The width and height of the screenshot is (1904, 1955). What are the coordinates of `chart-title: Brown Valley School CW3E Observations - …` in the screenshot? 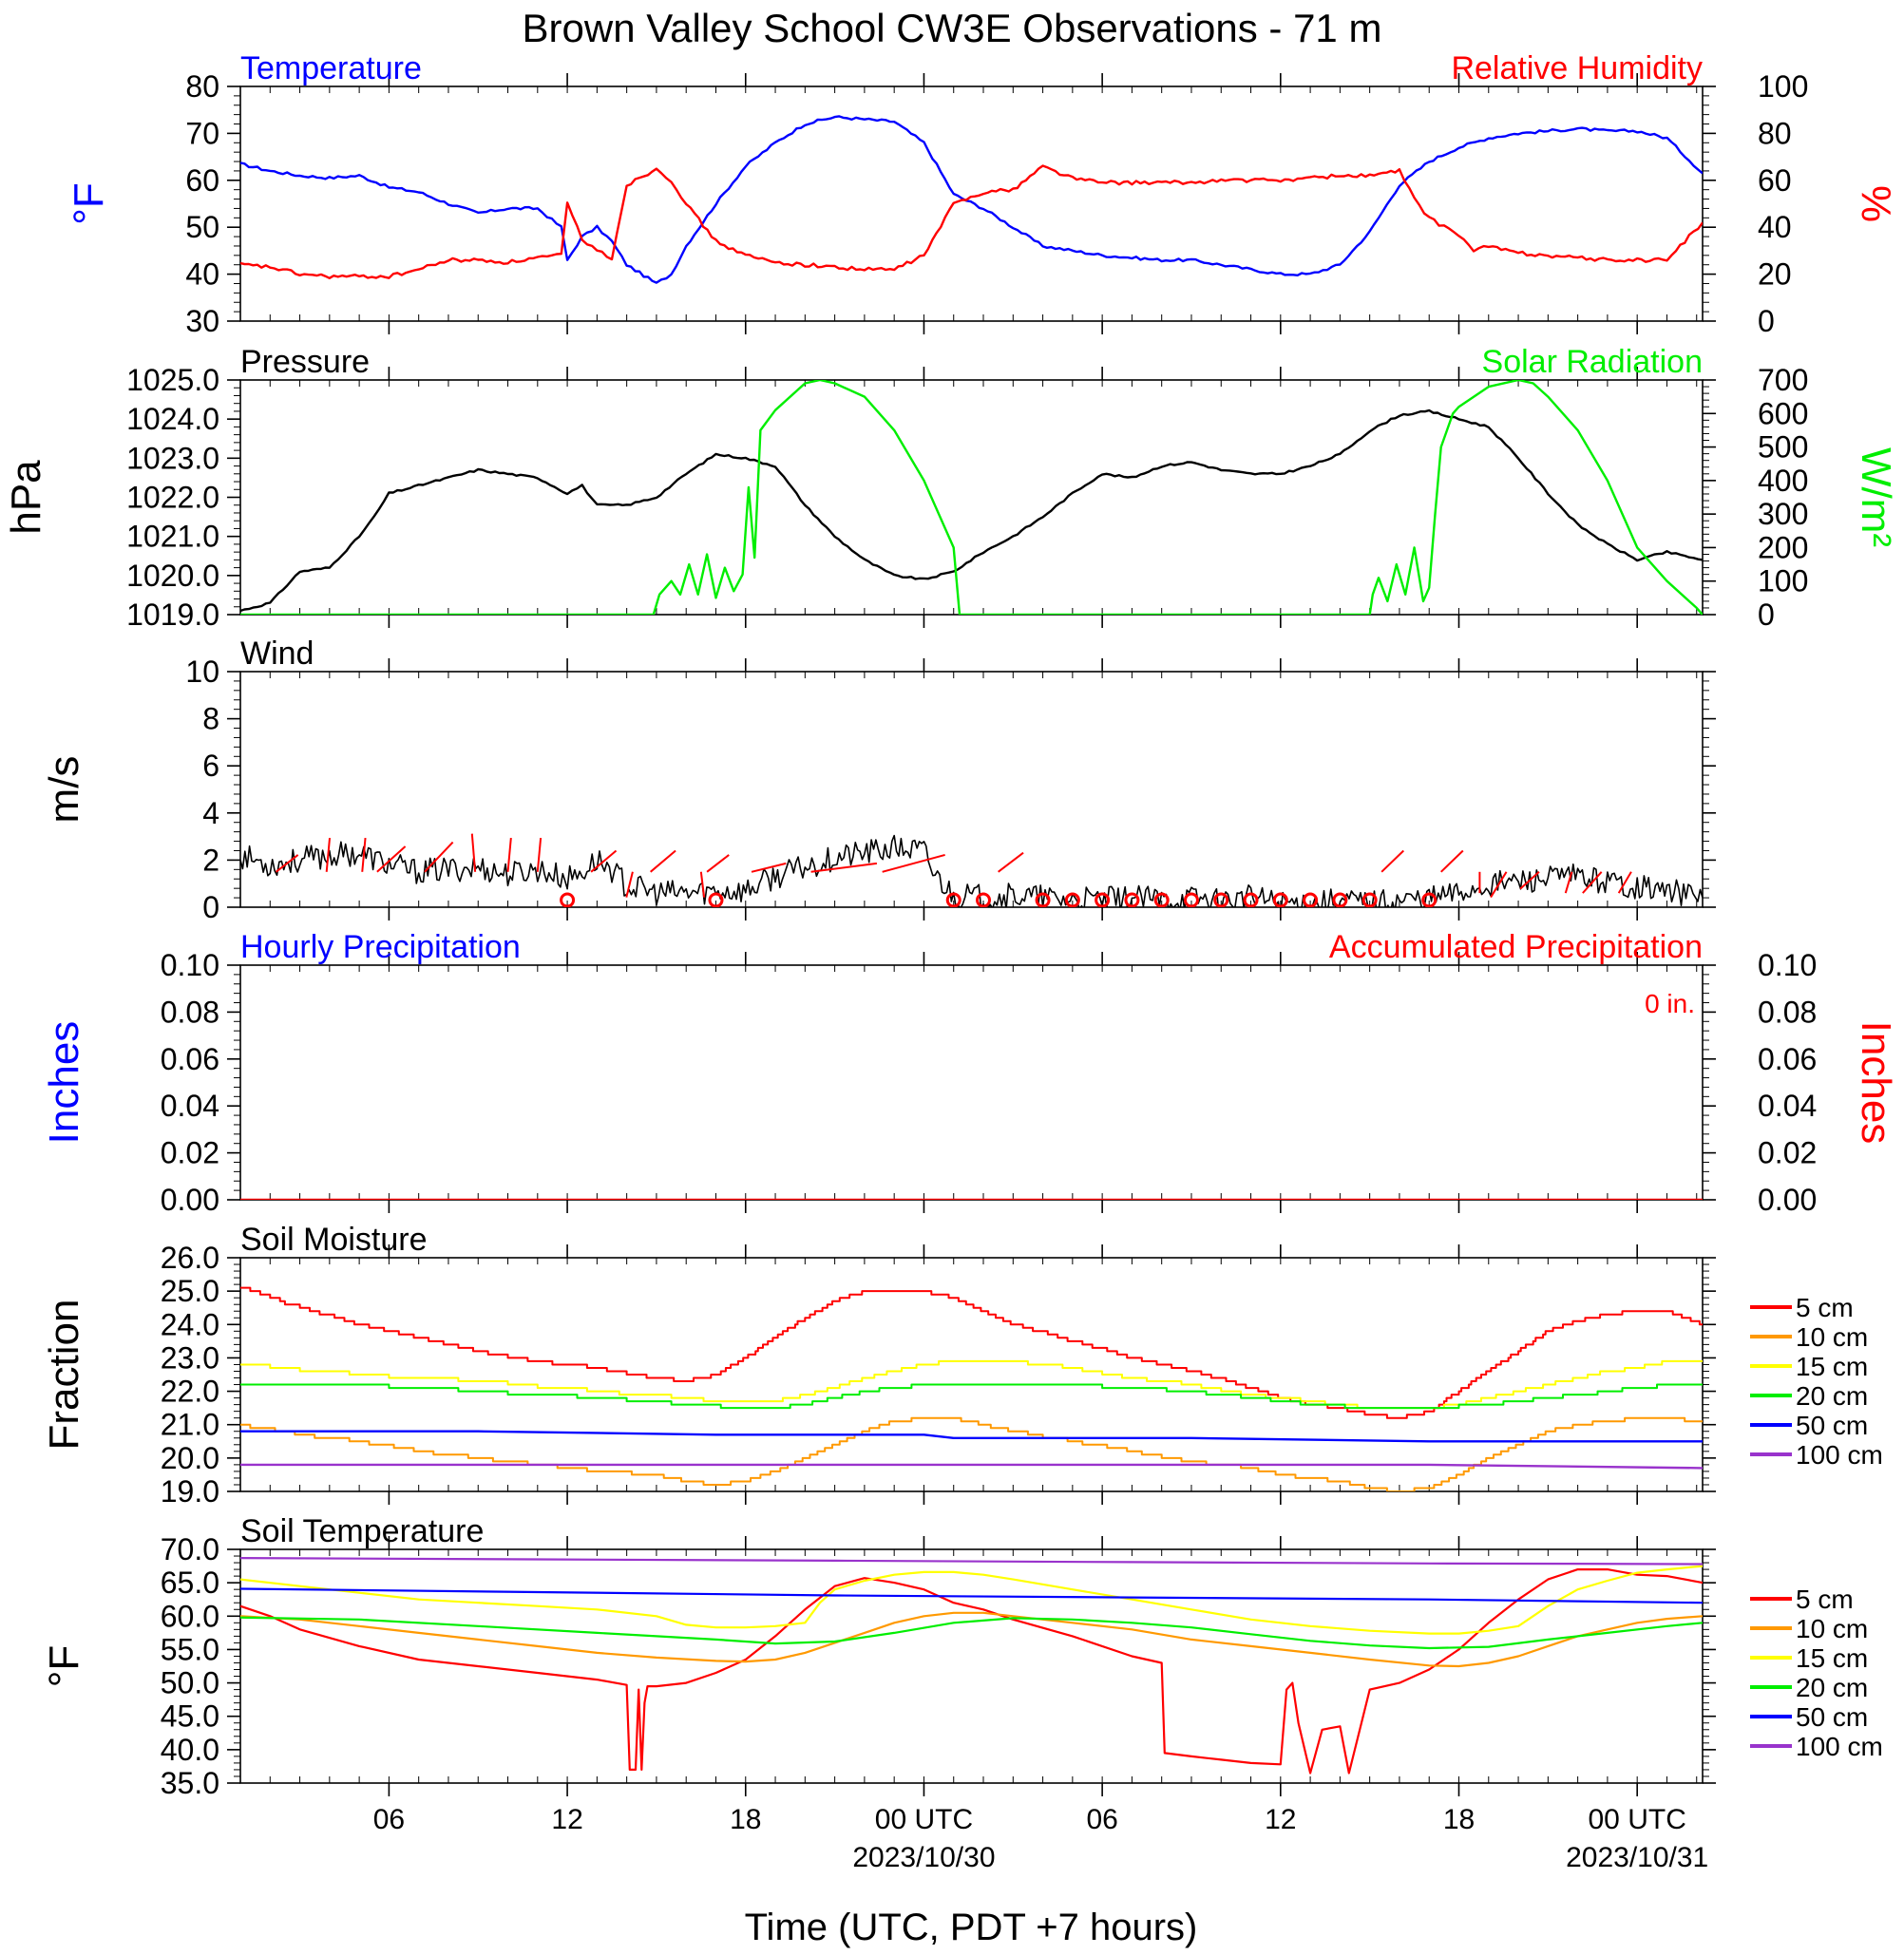 It's located at (952, 28).